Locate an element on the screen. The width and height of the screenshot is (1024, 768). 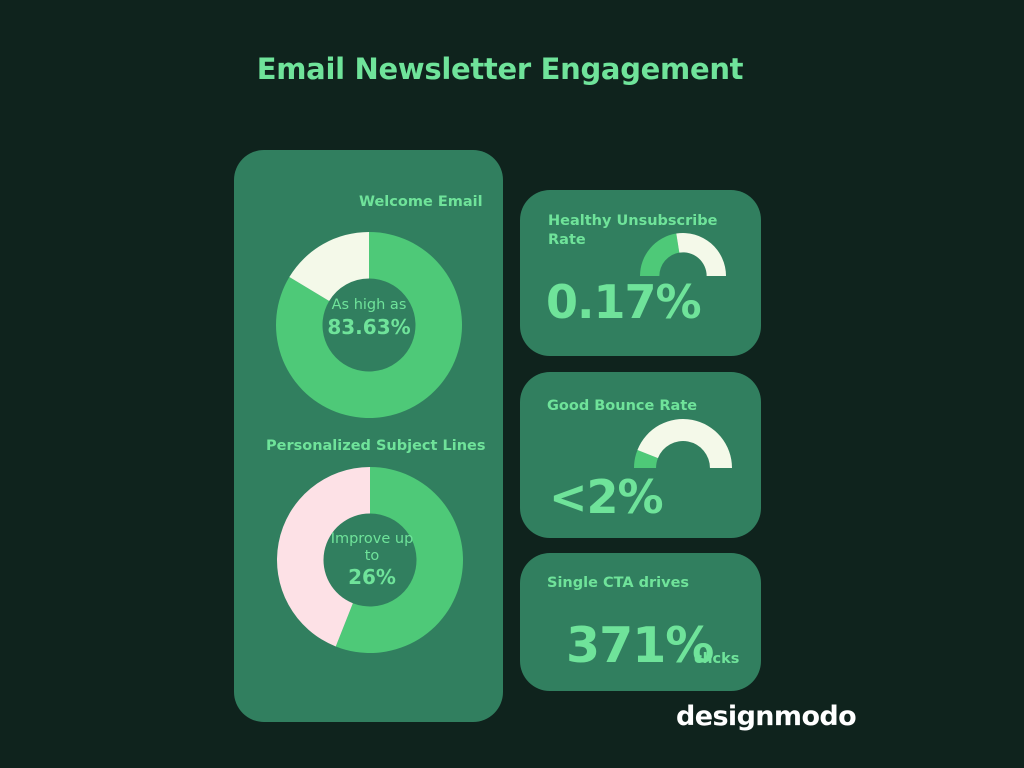
unsubscribe-gauge is located at coordinates (683, 254).